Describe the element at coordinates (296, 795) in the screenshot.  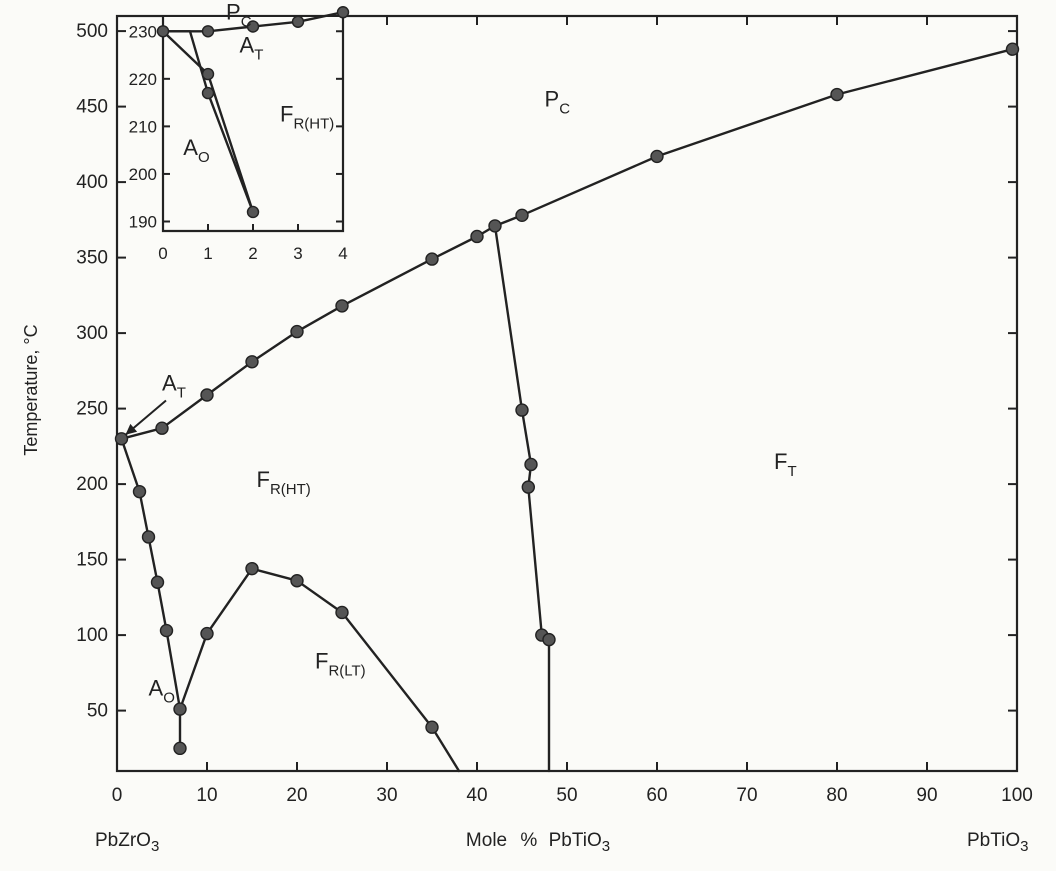
I see `main-x-tick-label: 20` at that location.